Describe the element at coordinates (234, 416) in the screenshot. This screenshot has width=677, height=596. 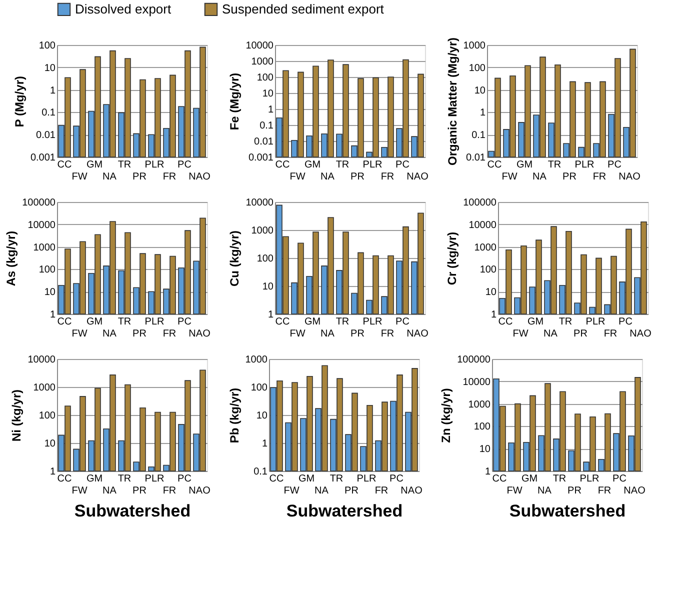
I see `y-axis-title: Pb (kg/yr)` at that location.